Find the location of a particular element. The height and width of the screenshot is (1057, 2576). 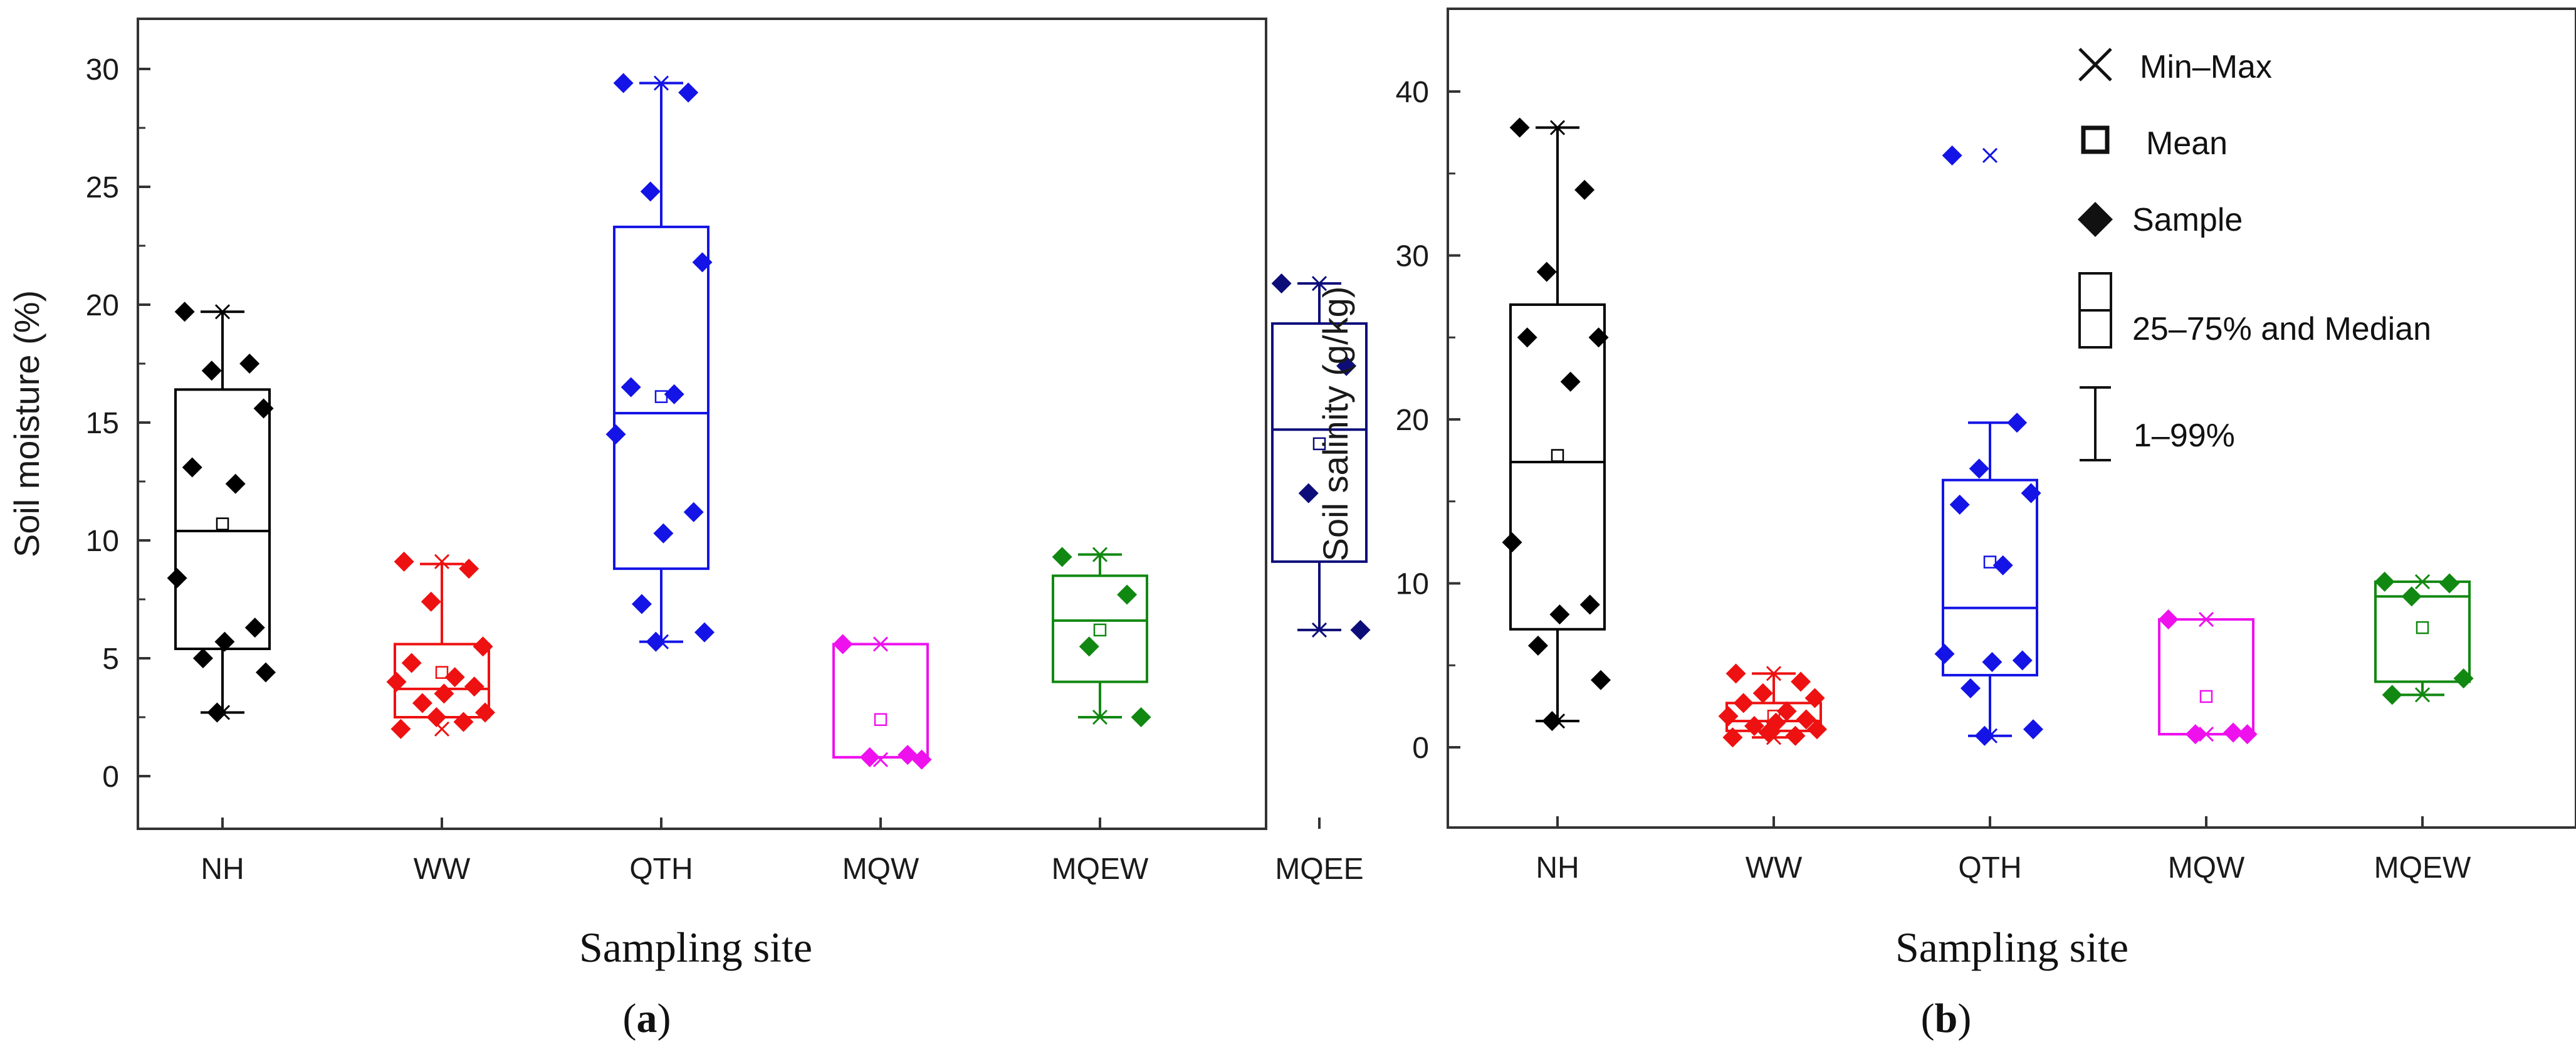

x-tick-label-mqew: MQEW is located at coordinates (2422, 868).